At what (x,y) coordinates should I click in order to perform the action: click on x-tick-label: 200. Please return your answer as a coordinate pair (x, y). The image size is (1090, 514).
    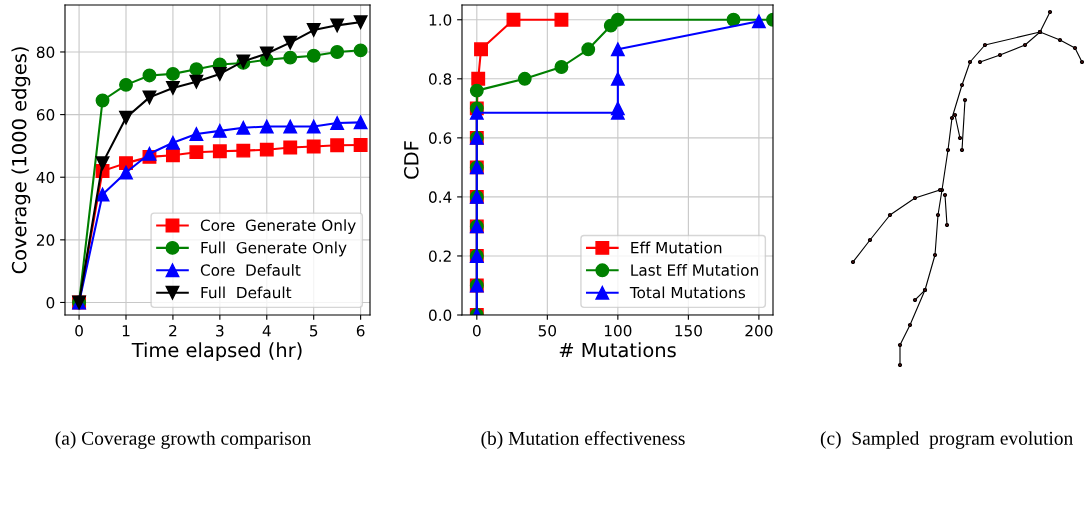
    Looking at the image, I should click on (759, 330).